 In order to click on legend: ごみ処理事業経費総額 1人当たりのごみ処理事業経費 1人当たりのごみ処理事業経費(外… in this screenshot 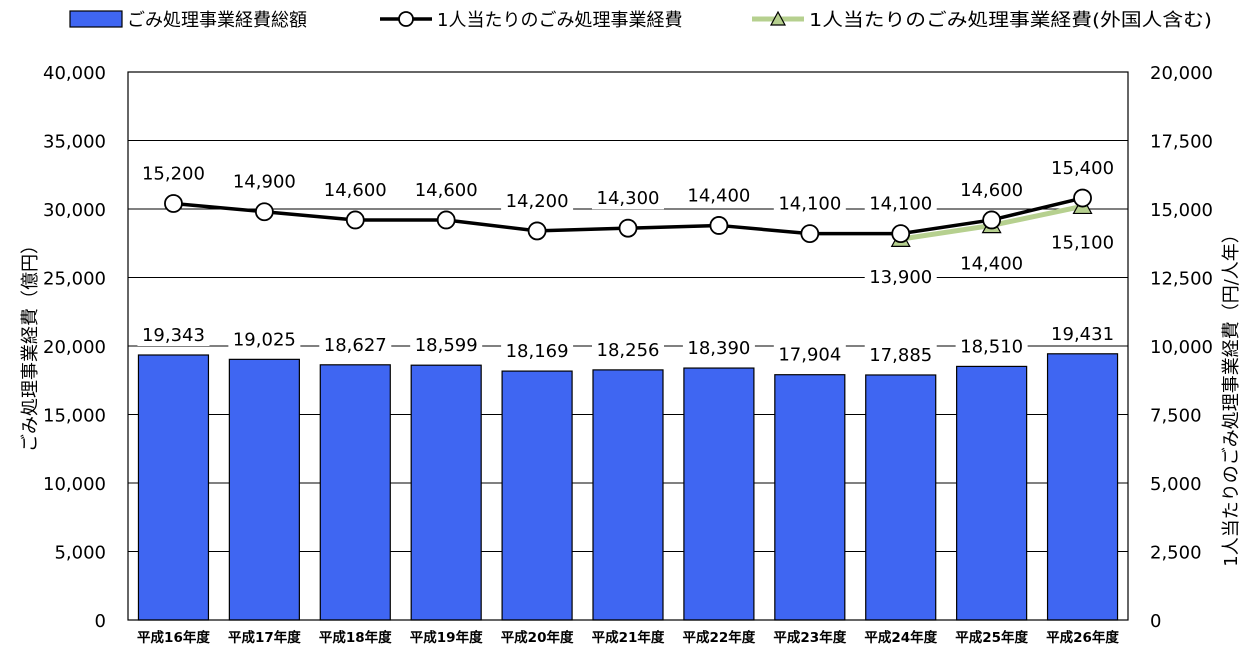, I will do `click(640, 20)`.